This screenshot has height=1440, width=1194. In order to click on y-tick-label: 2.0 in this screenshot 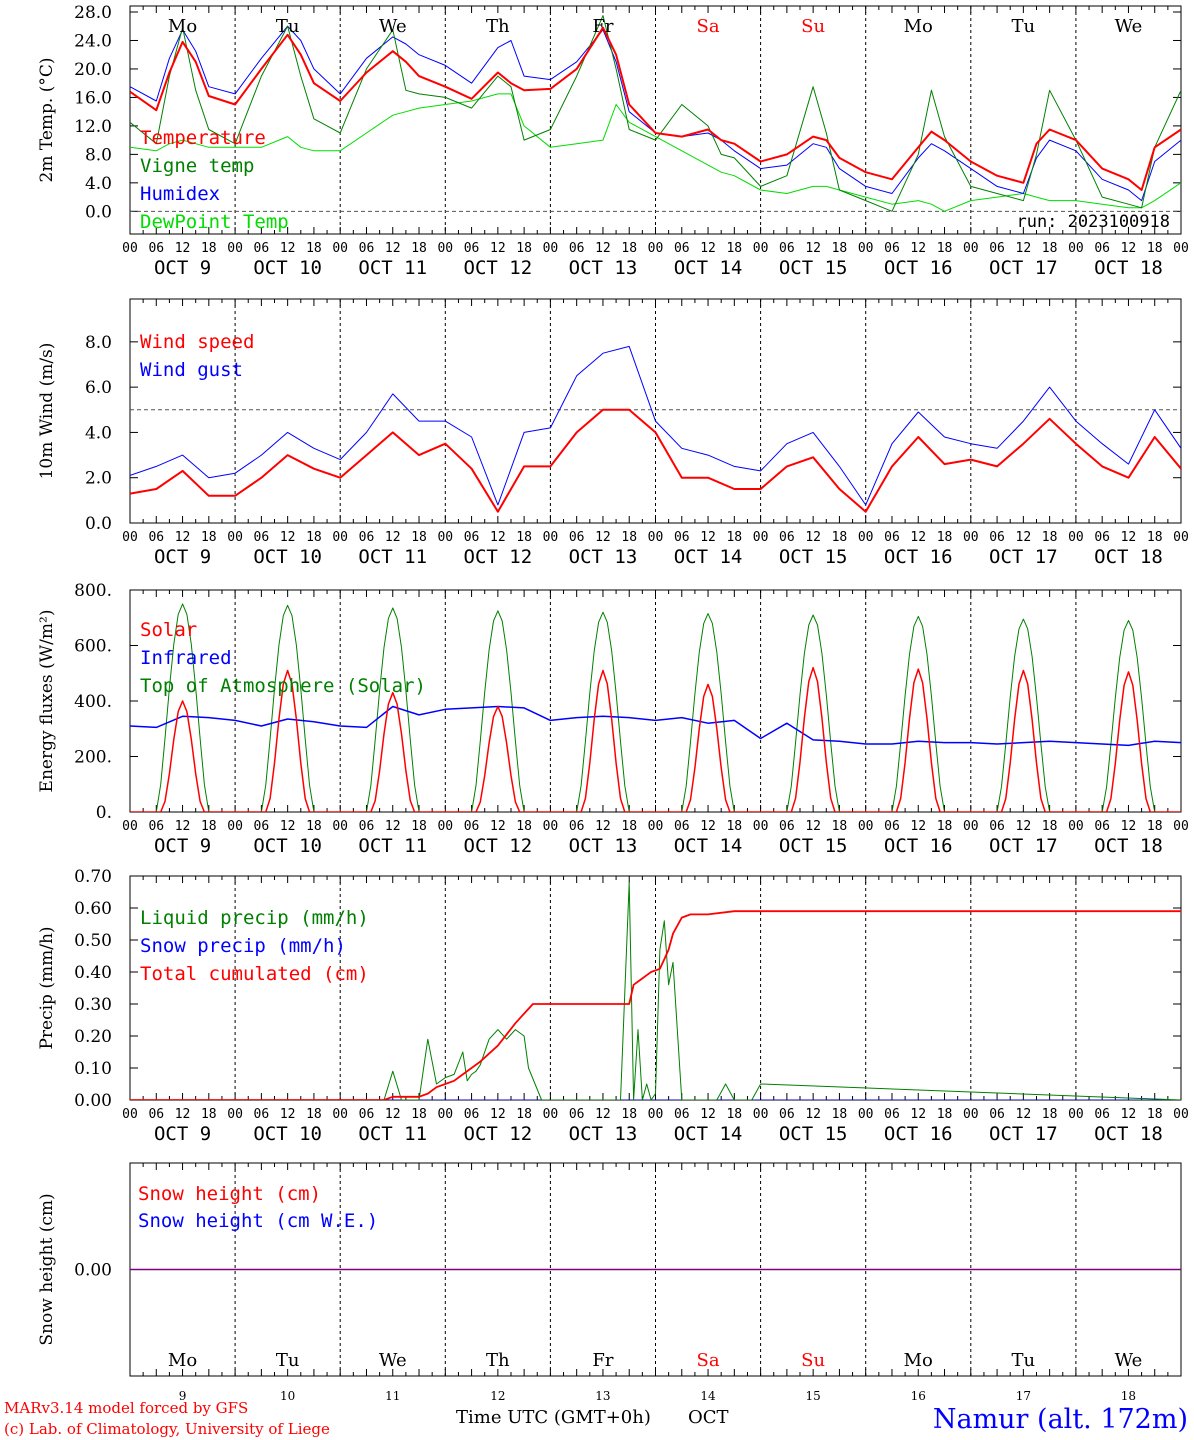, I will do `click(98, 479)`.